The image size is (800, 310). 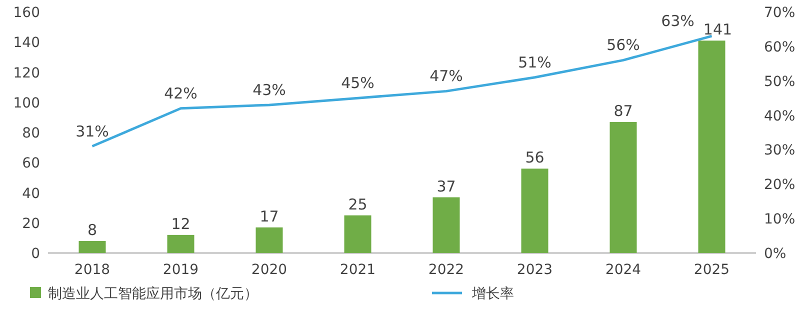 What do you see at coordinates (358, 204) in the screenshot?
I see `data-label: 25` at bounding box center [358, 204].